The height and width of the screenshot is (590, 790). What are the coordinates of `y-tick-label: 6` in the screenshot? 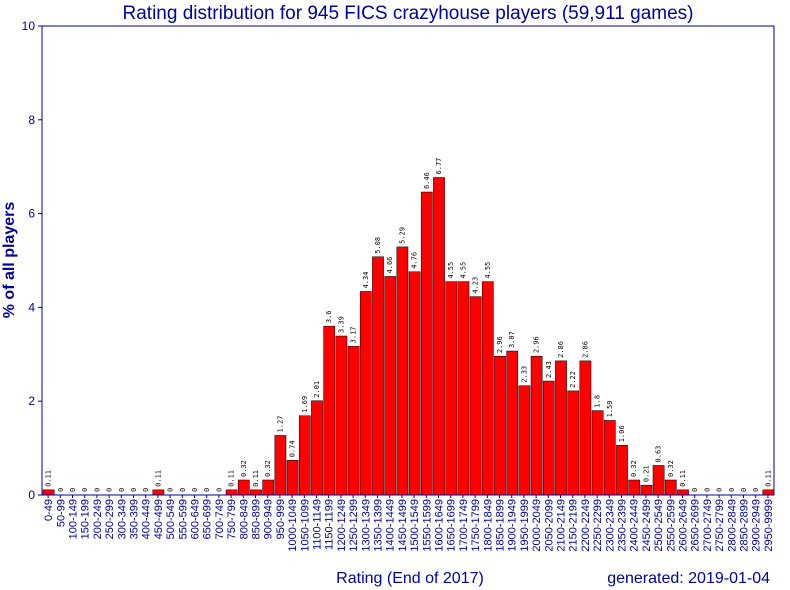 It's located at (31, 214).